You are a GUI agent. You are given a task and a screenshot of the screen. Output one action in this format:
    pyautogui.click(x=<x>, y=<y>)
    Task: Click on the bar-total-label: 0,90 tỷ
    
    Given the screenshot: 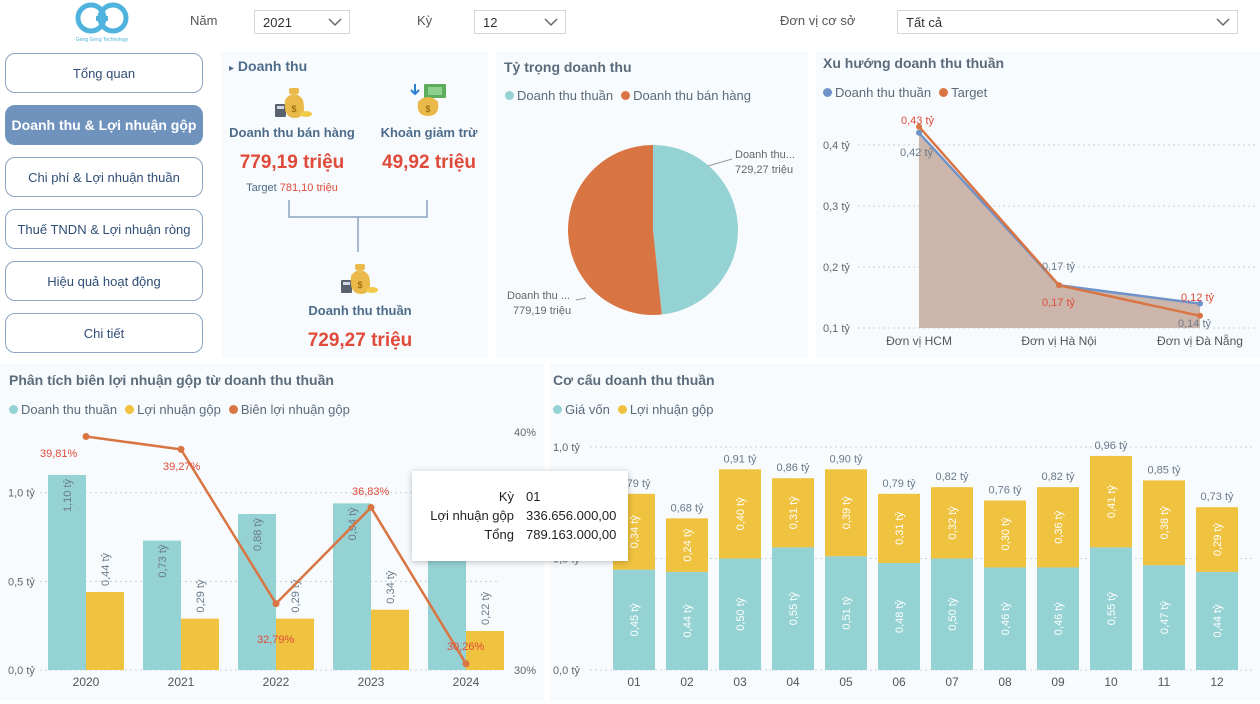 What is the action you would take?
    pyautogui.click(x=846, y=459)
    